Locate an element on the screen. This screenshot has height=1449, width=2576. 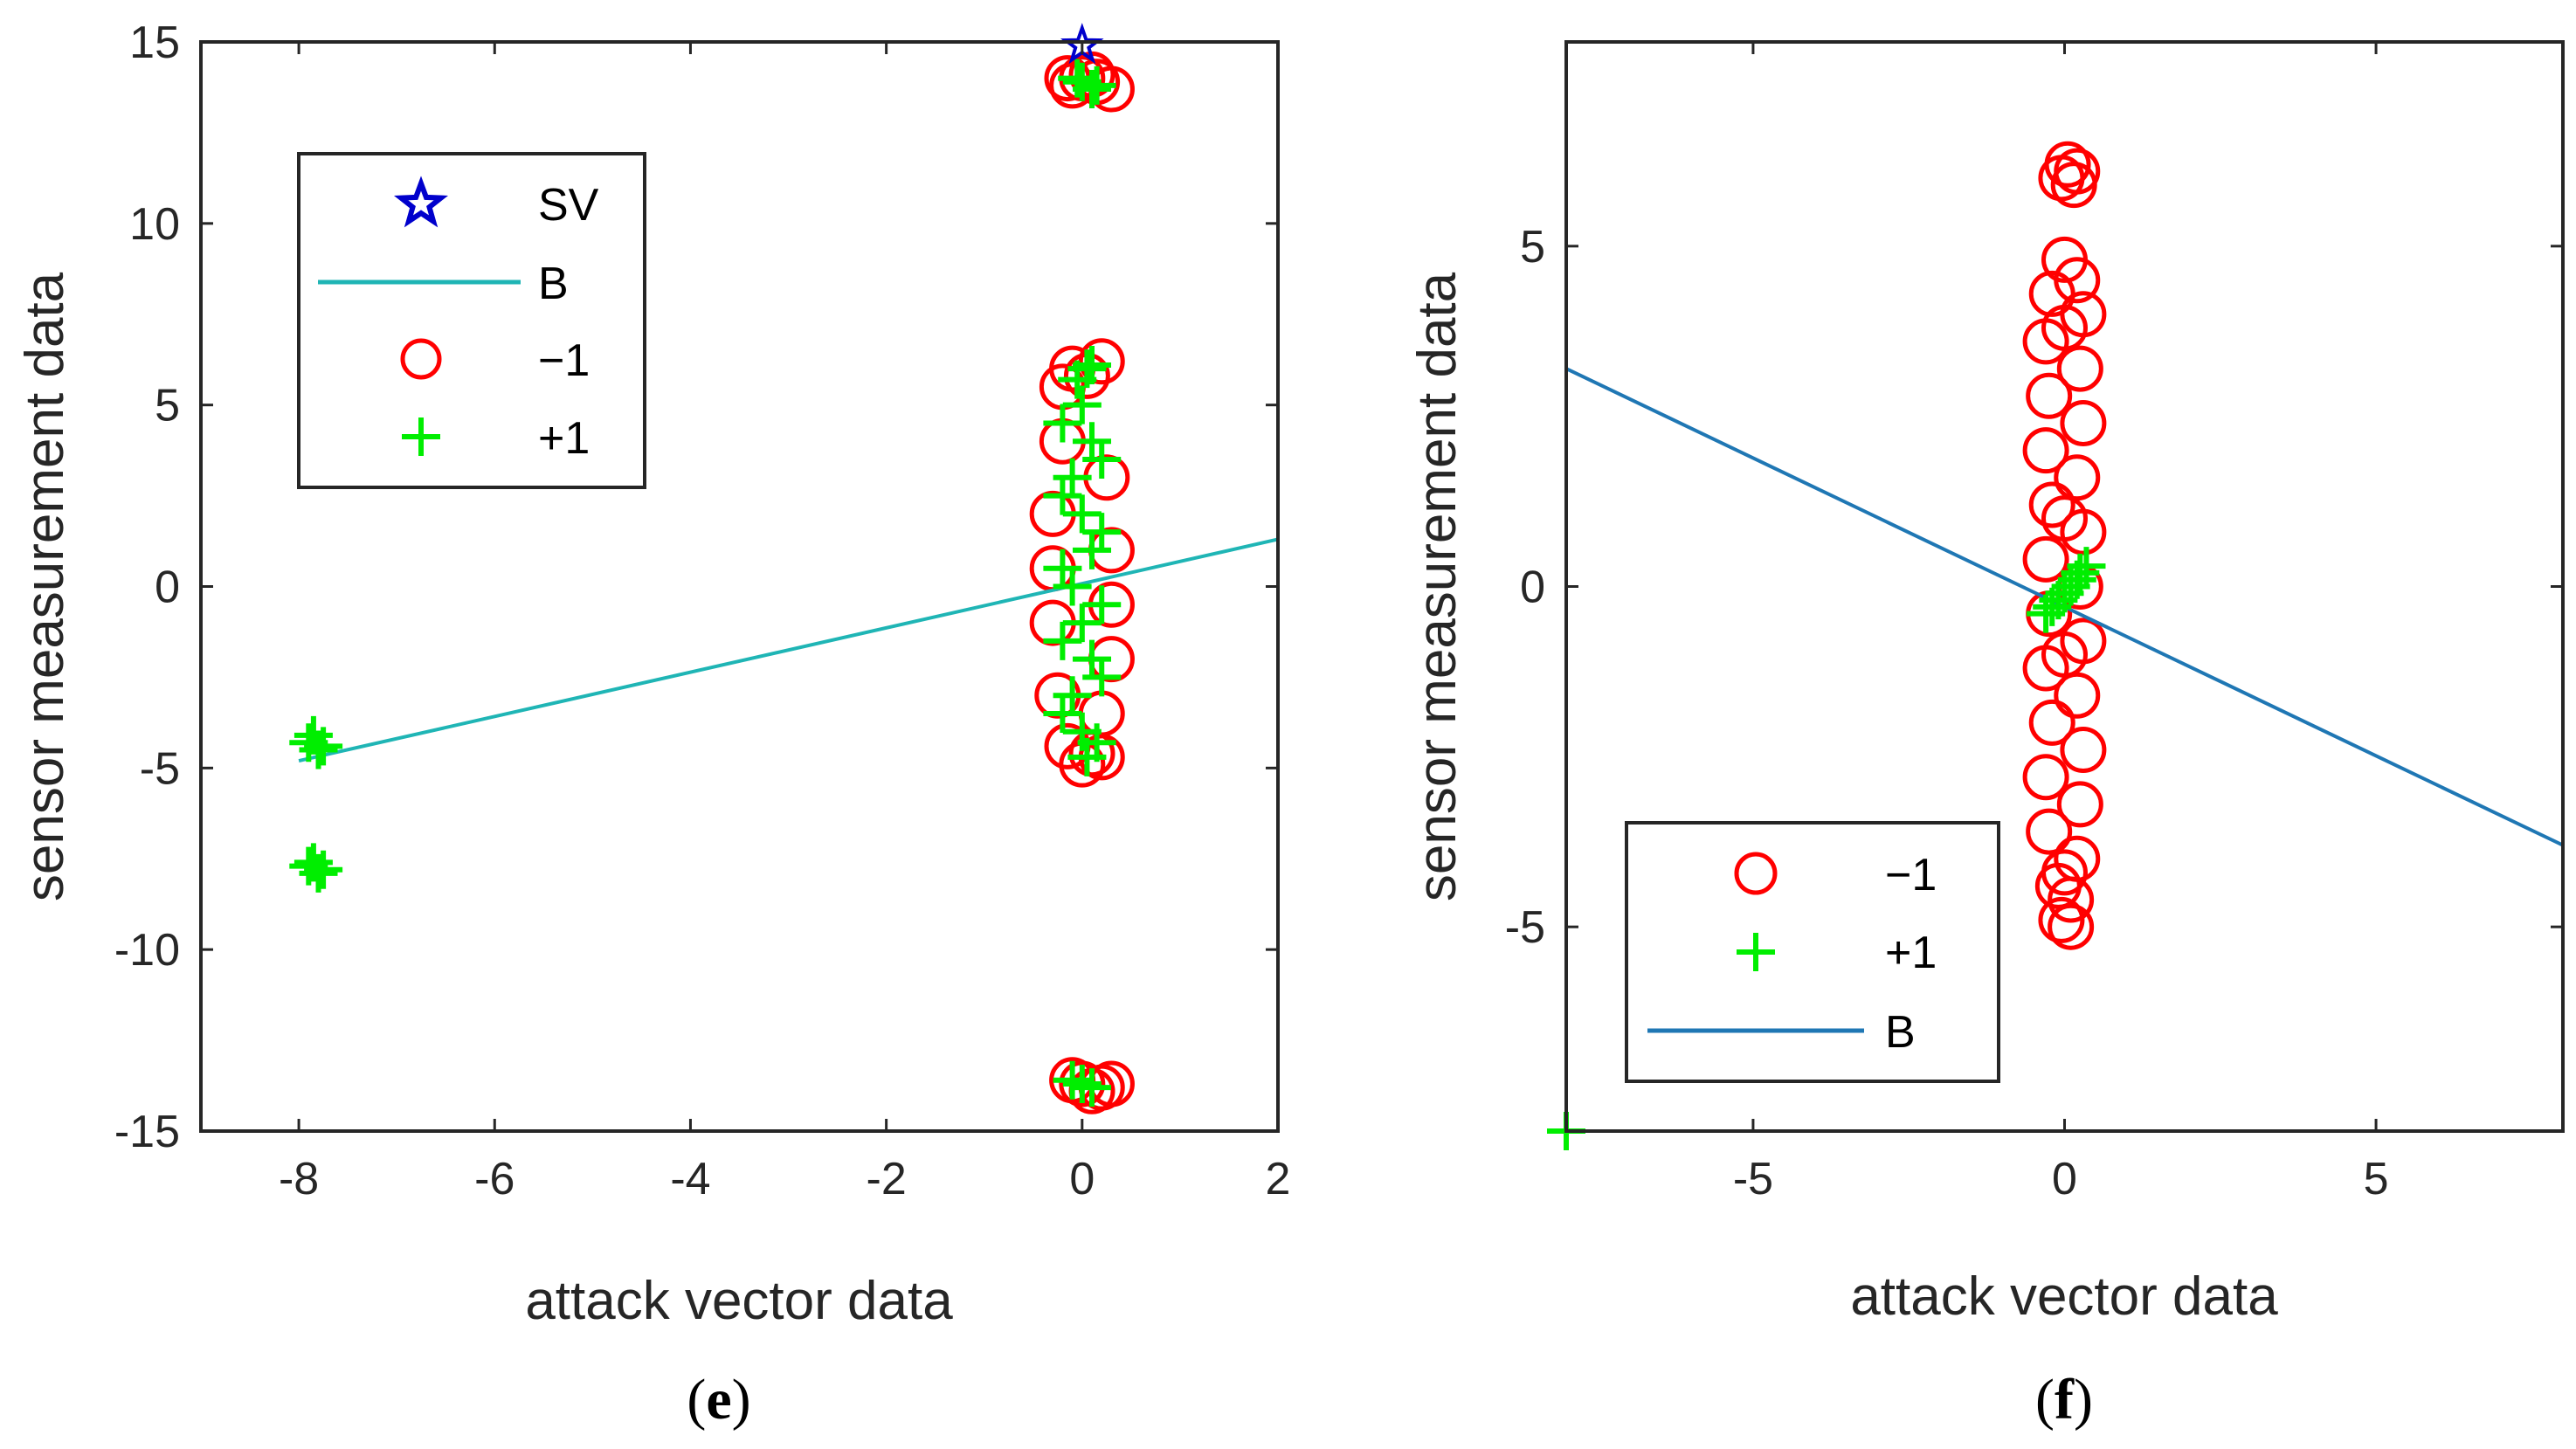
legend-item-b: B is located at coordinates (443, 284).